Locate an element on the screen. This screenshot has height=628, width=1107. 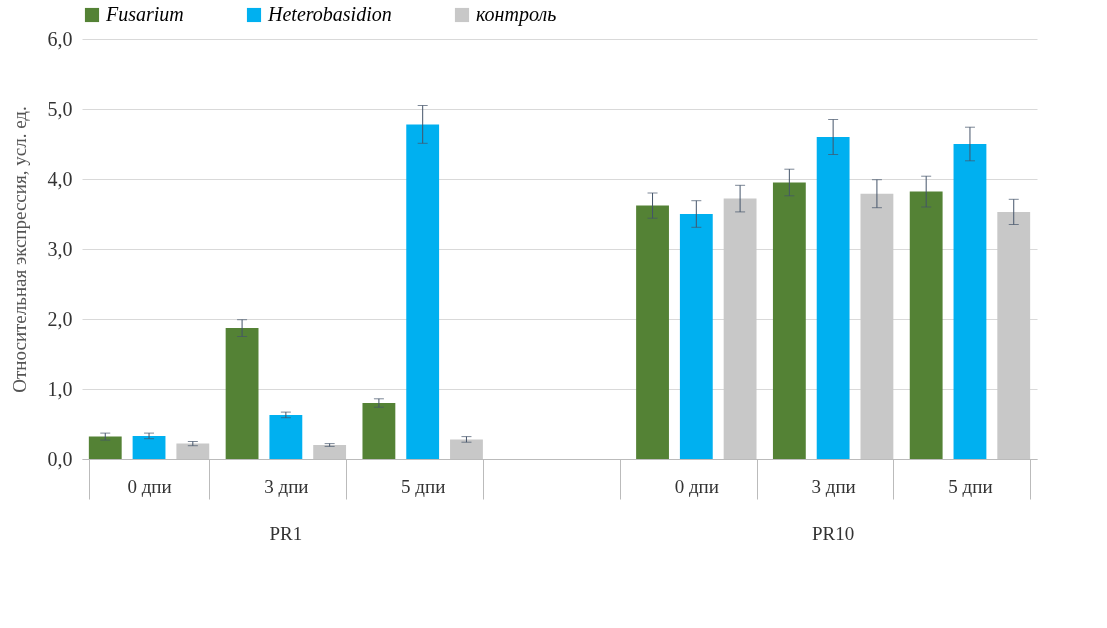
legend-label: Heterobasidion is located at coordinates (329, 14).